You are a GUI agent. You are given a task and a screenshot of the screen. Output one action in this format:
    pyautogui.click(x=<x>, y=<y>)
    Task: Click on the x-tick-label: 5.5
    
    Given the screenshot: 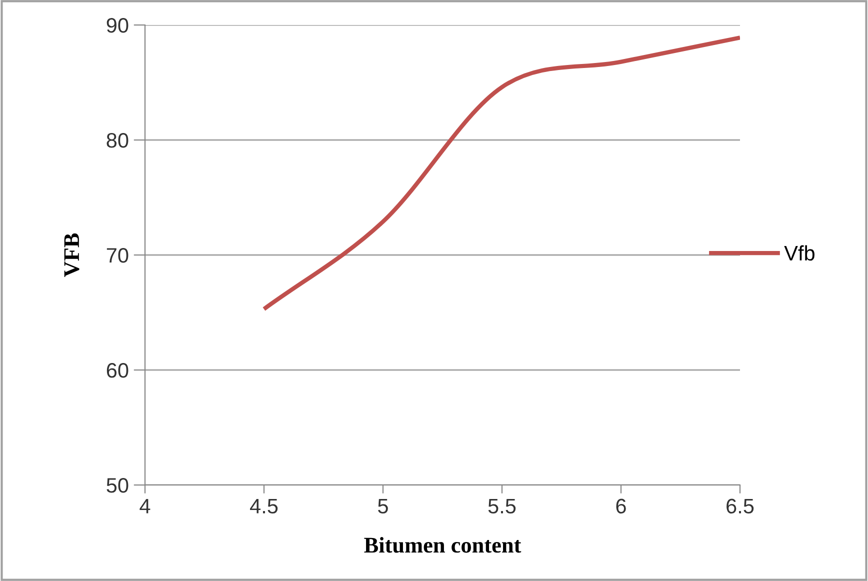 What is the action you would take?
    pyautogui.click(x=502, y=506)
    